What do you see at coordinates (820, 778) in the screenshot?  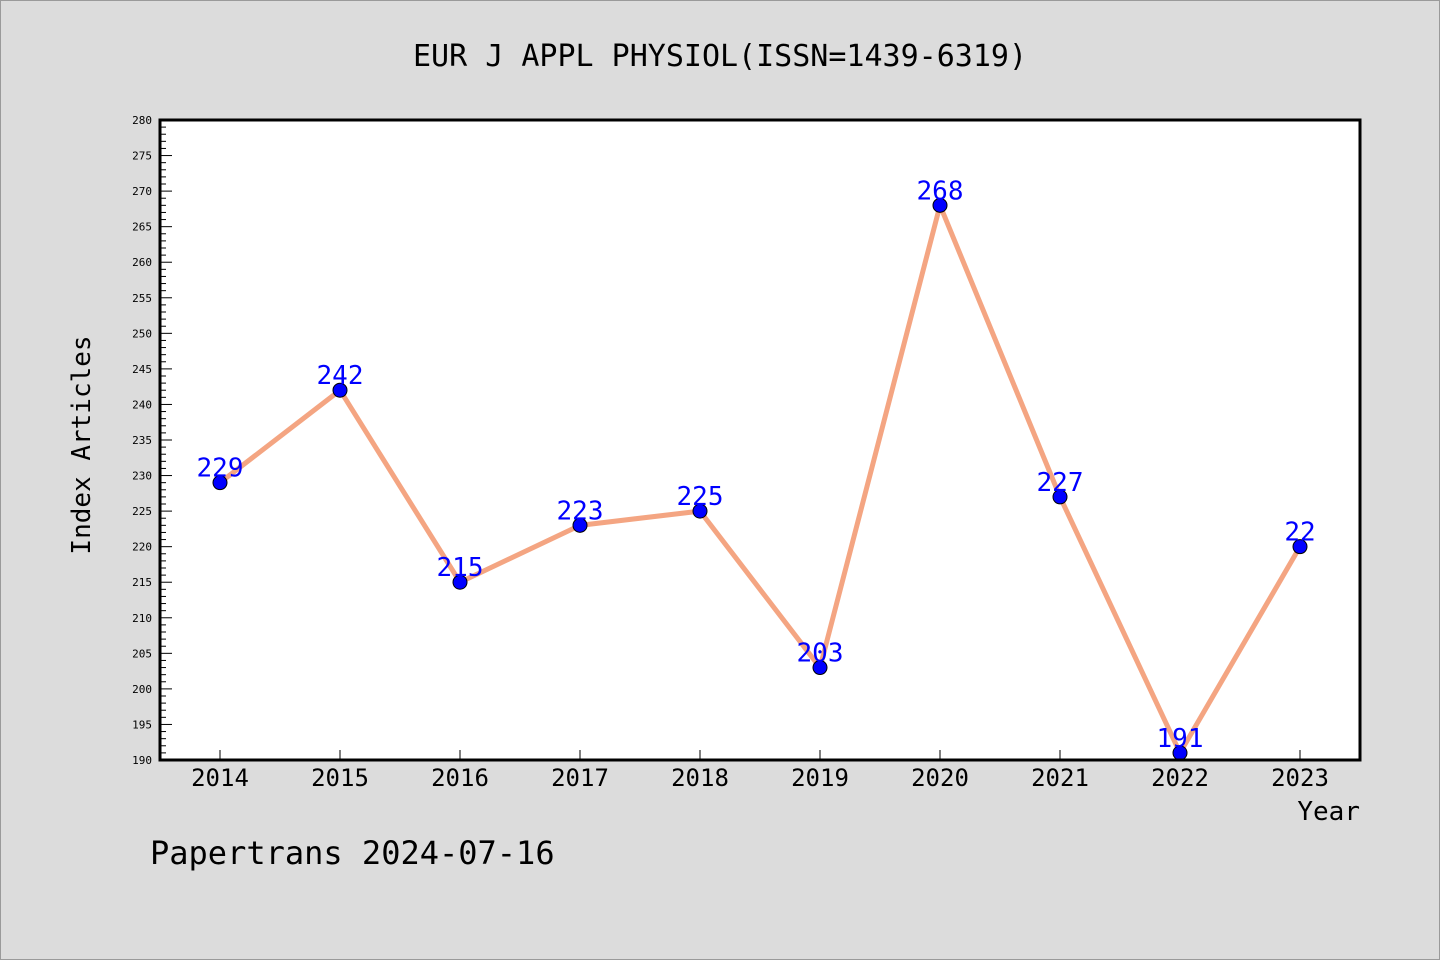 I see `x-tick-label: 2019` at bounding box center [820, 778].